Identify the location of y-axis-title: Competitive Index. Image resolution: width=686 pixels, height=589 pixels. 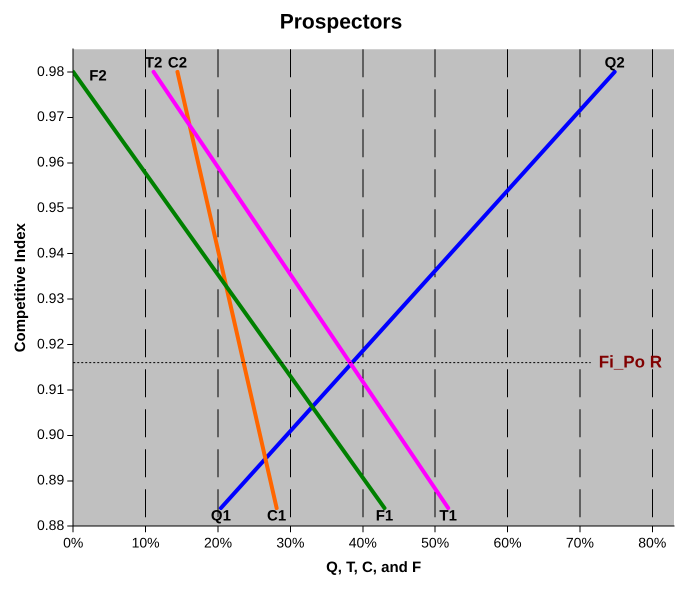
(21, 287).